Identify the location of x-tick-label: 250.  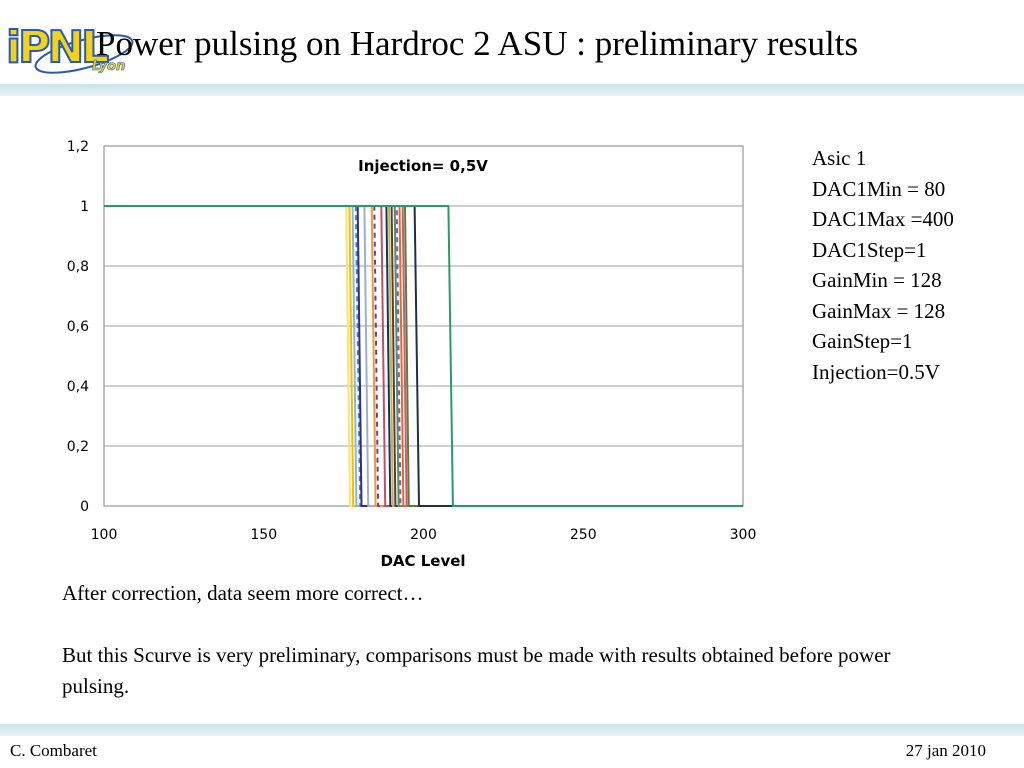
(583, 535).